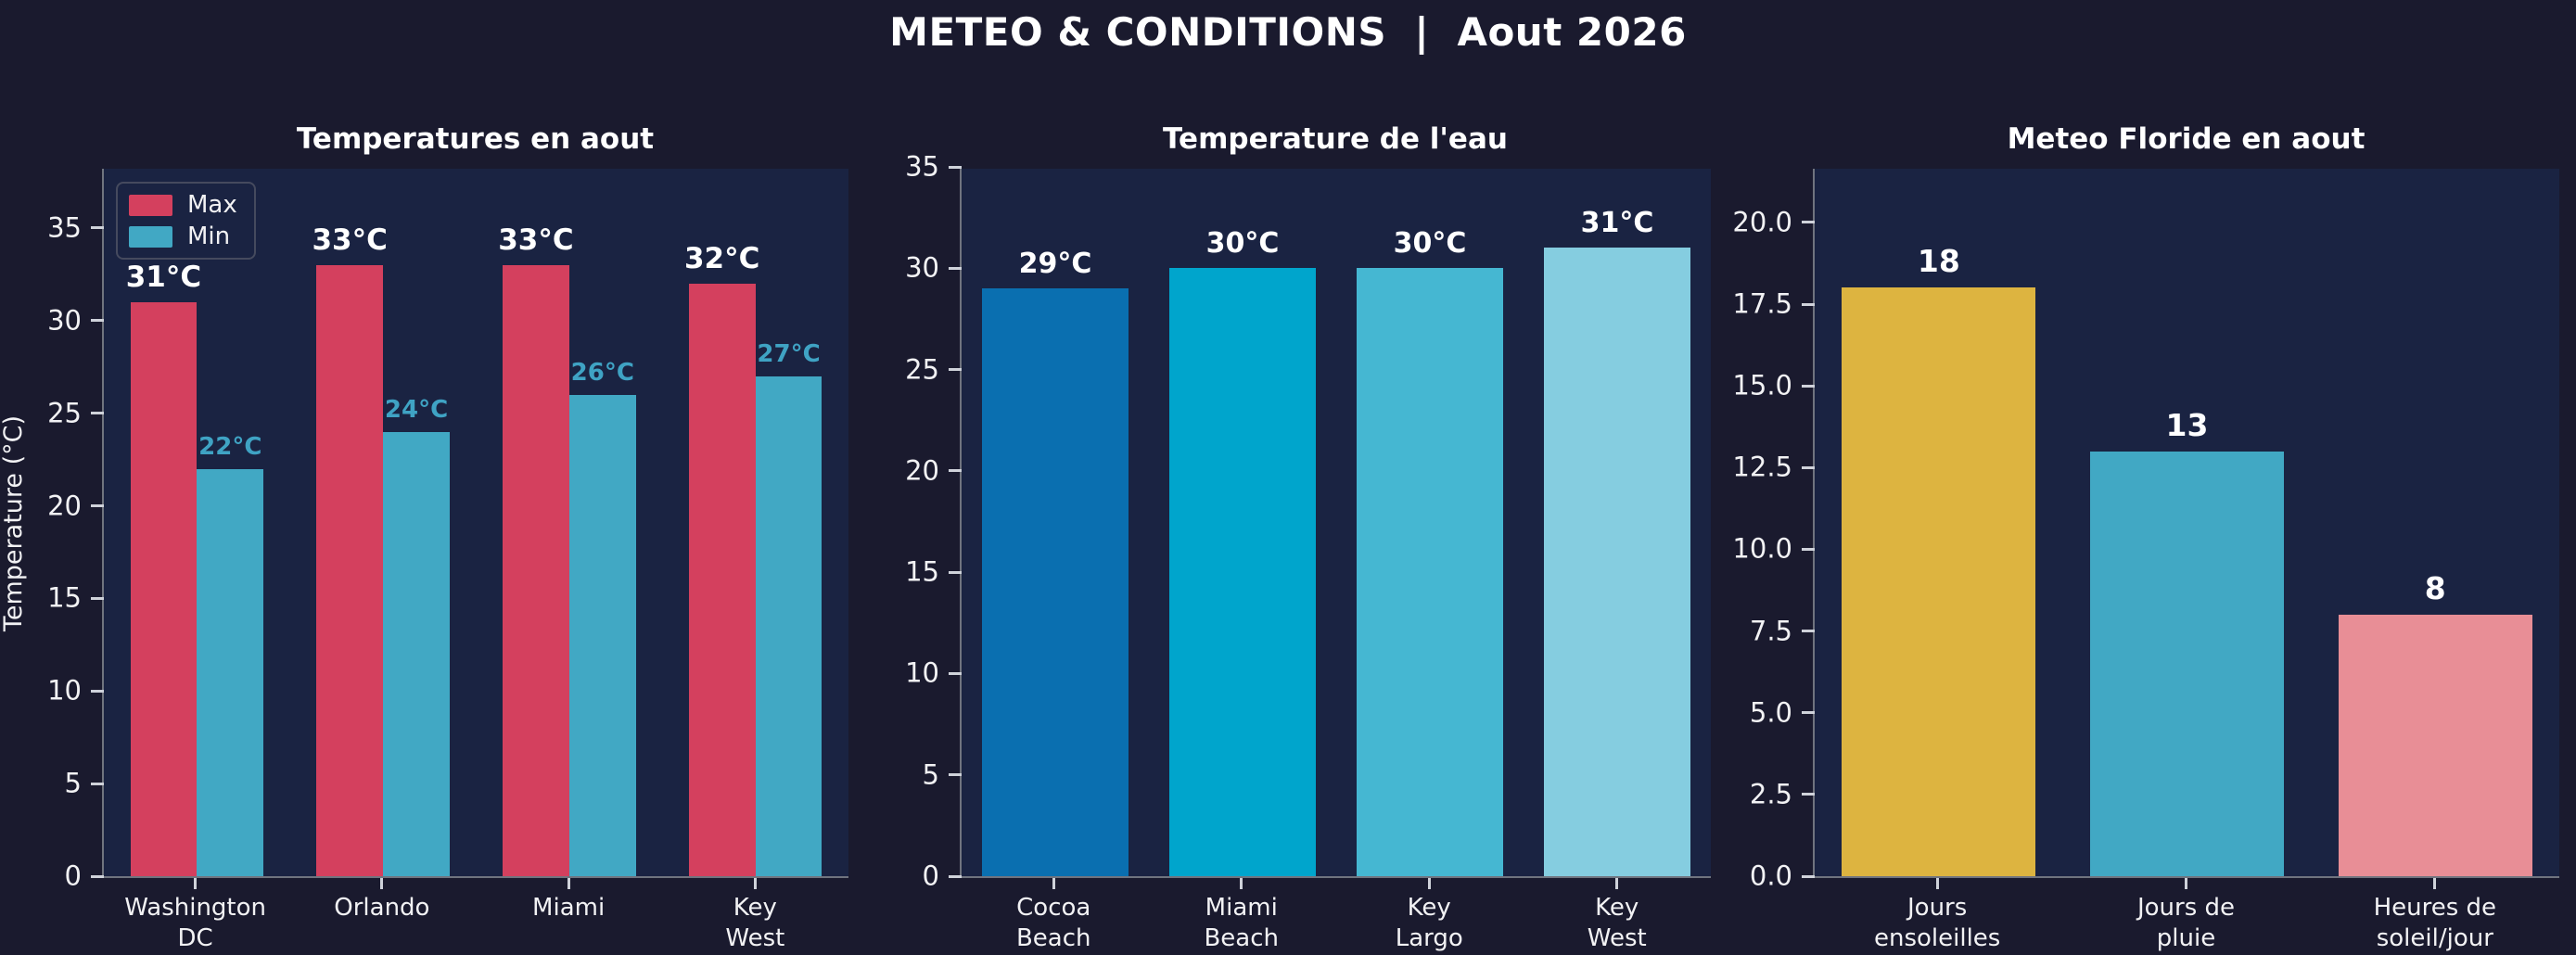  Describe the element at coordinates (382, 908) in the screenshot. I see `x-tick-label: Orlando` at that location.